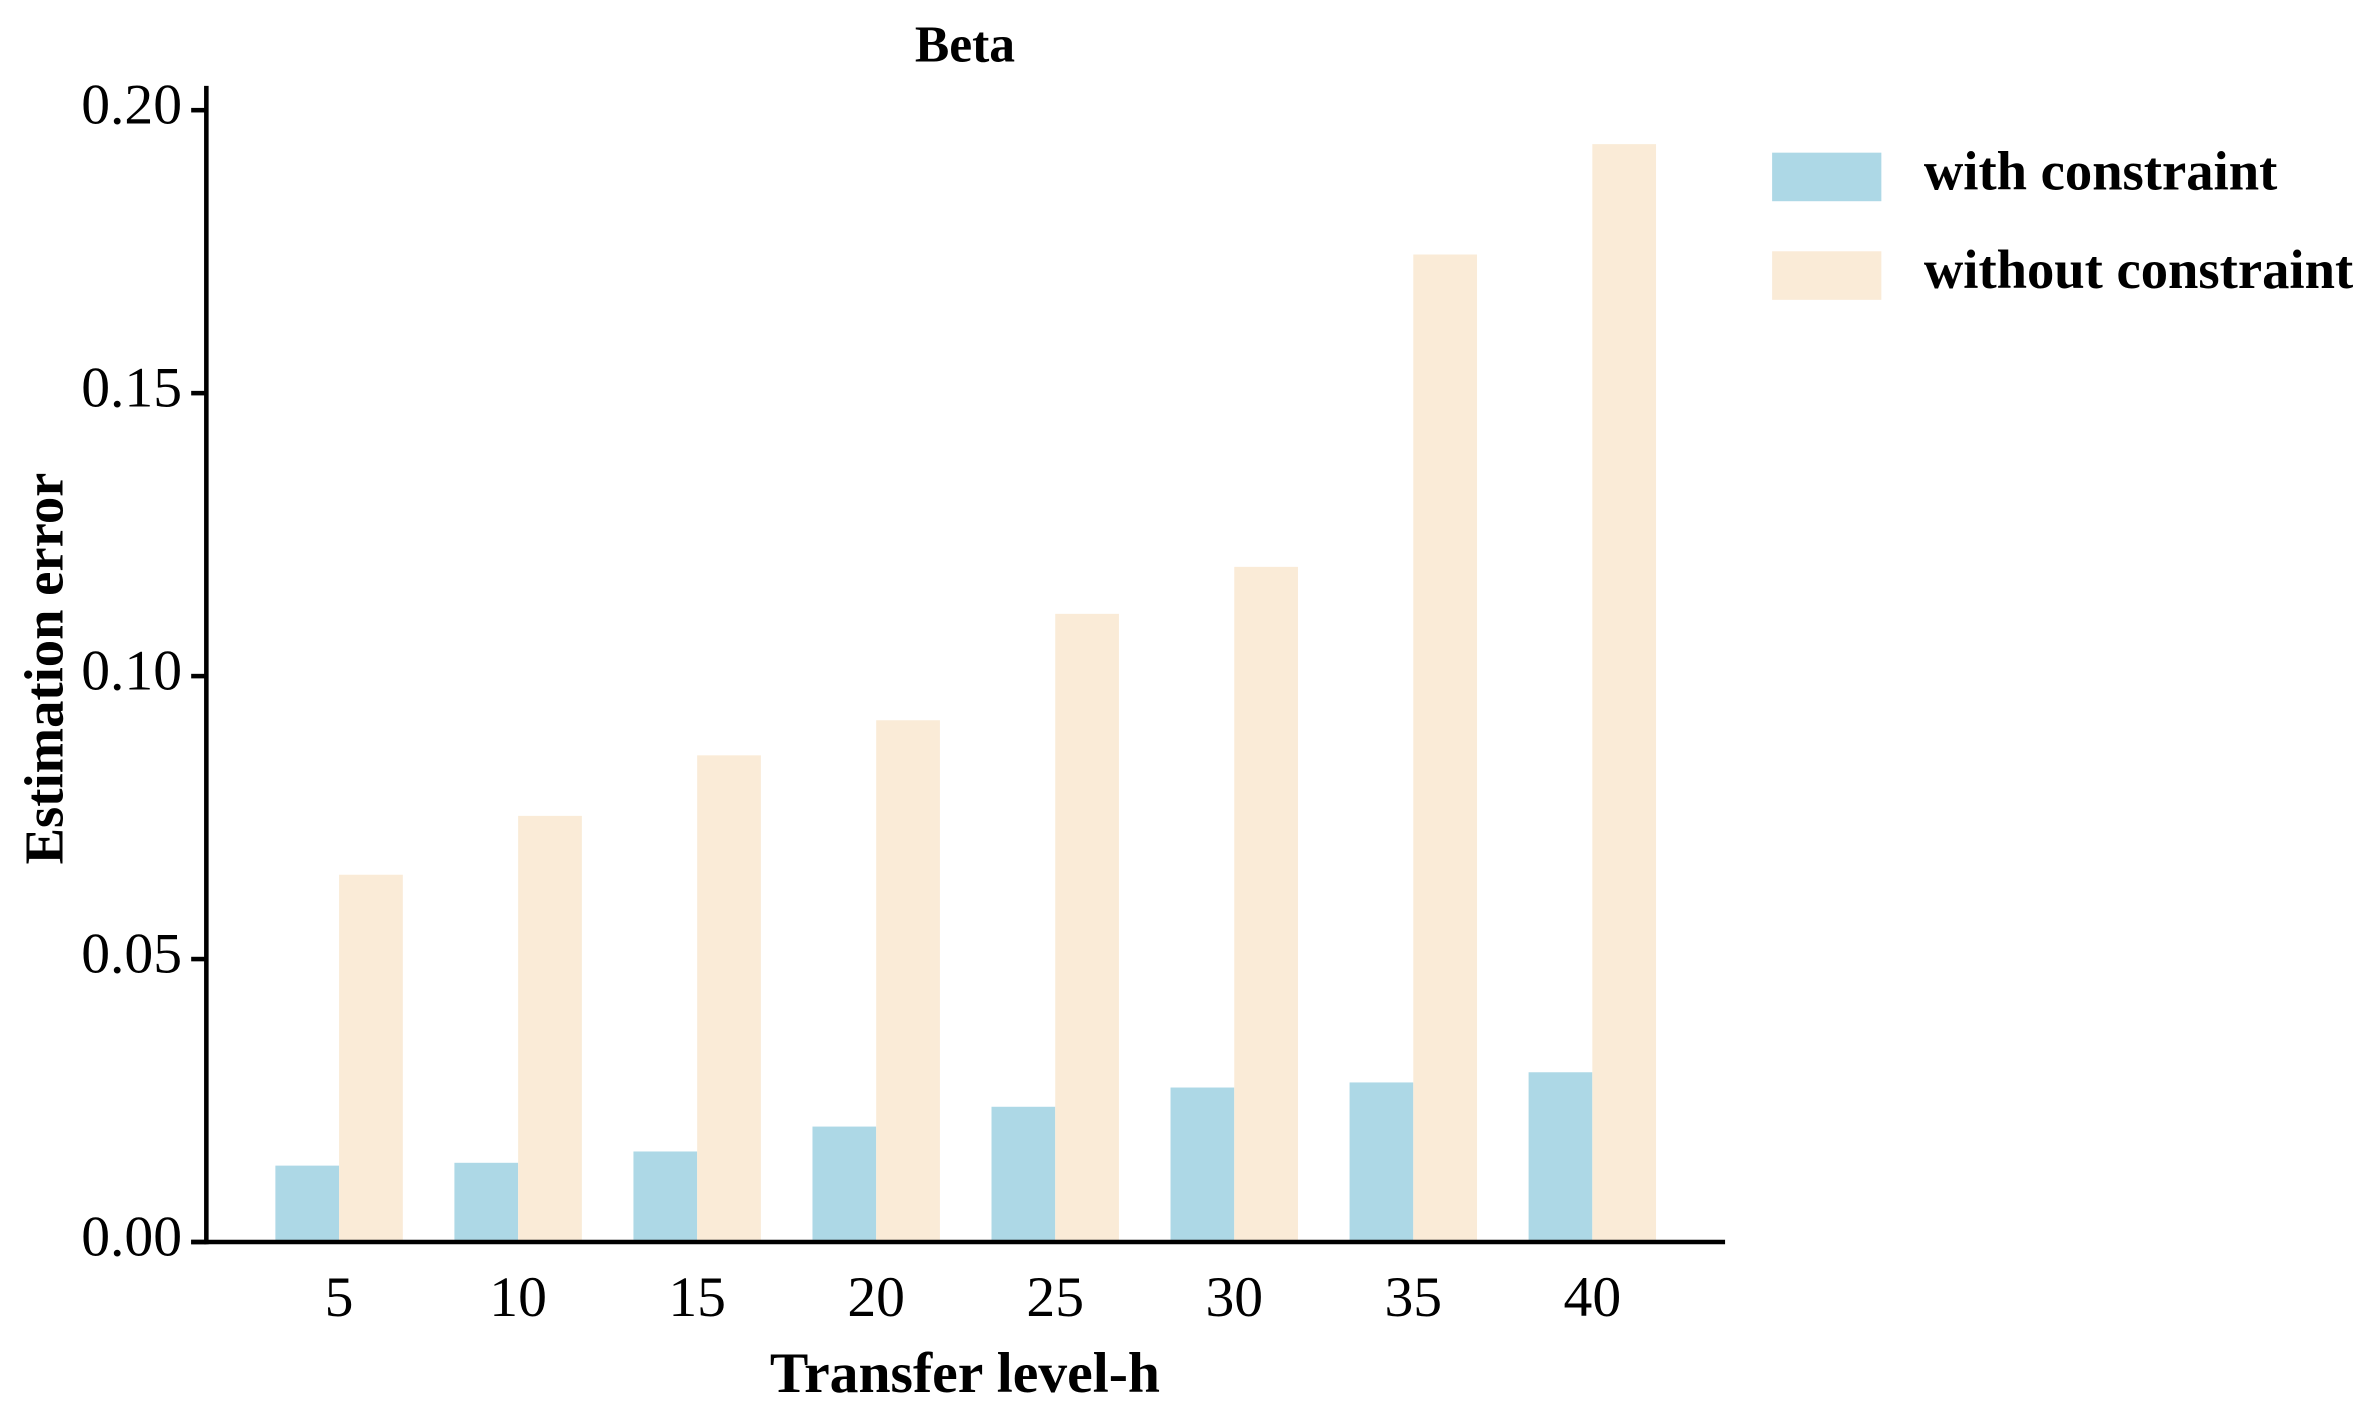 This screenshot has width=2379, height=1422. What do you see at coordinates (965, 44) in the screenshot?
I see `chart-title: Beta` at bounding box center [965, 44].